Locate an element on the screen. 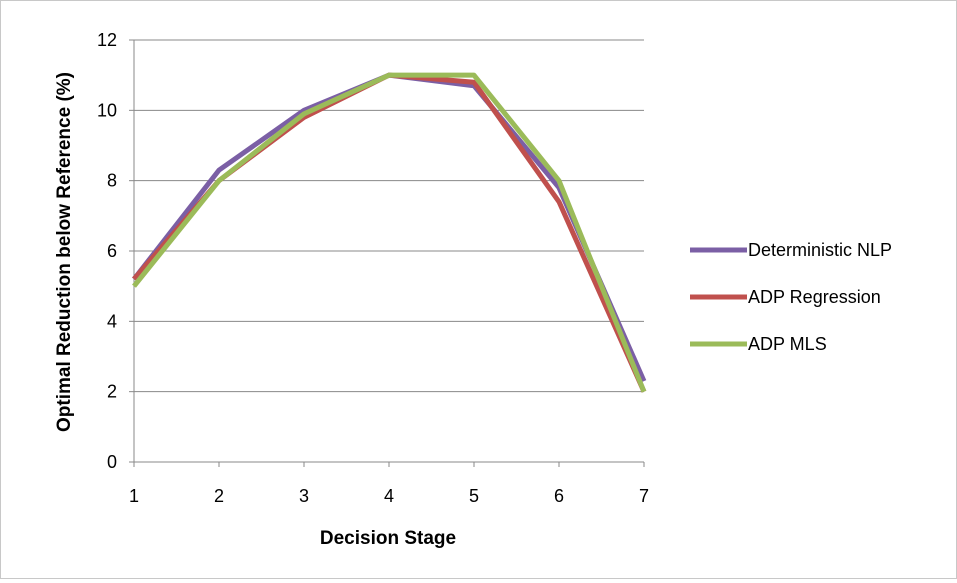  legend-label-deterministic-nlp: Deterministic NLP is located at coordinates (820, 250).